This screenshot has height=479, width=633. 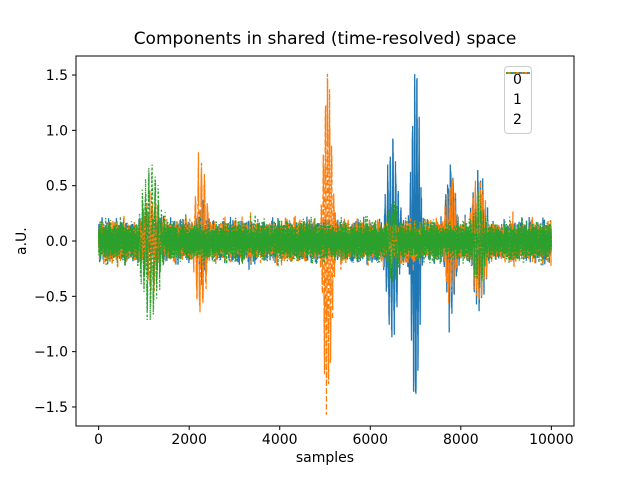 I want to click on legend-label: 2, so click(x=517, y=120).